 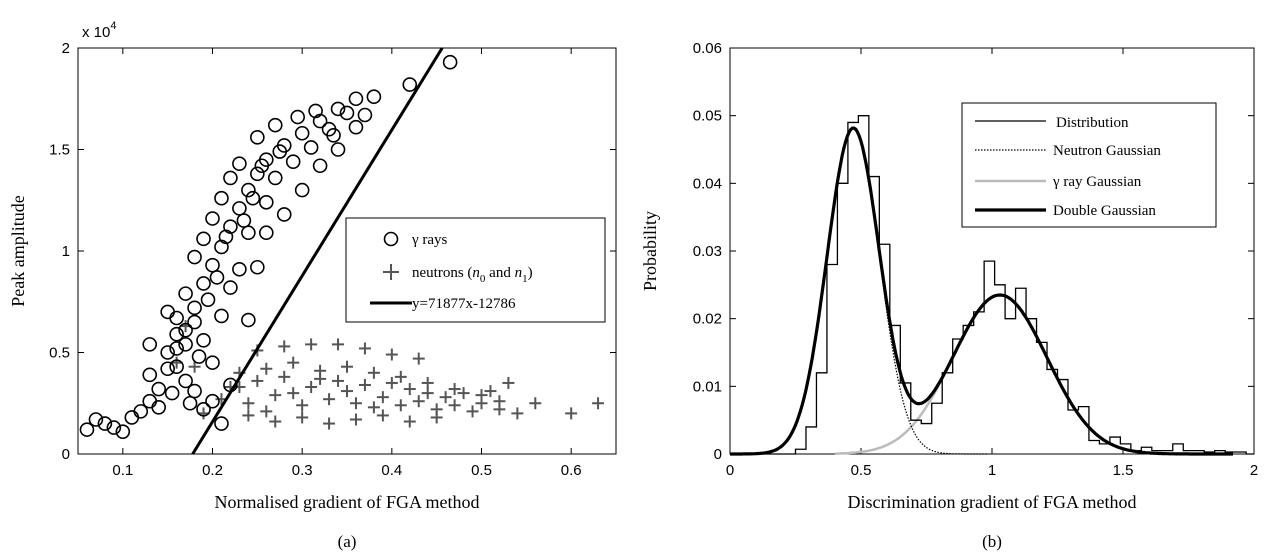 I want to click on y-multiplier: x 104, so click(x=99, y=30).